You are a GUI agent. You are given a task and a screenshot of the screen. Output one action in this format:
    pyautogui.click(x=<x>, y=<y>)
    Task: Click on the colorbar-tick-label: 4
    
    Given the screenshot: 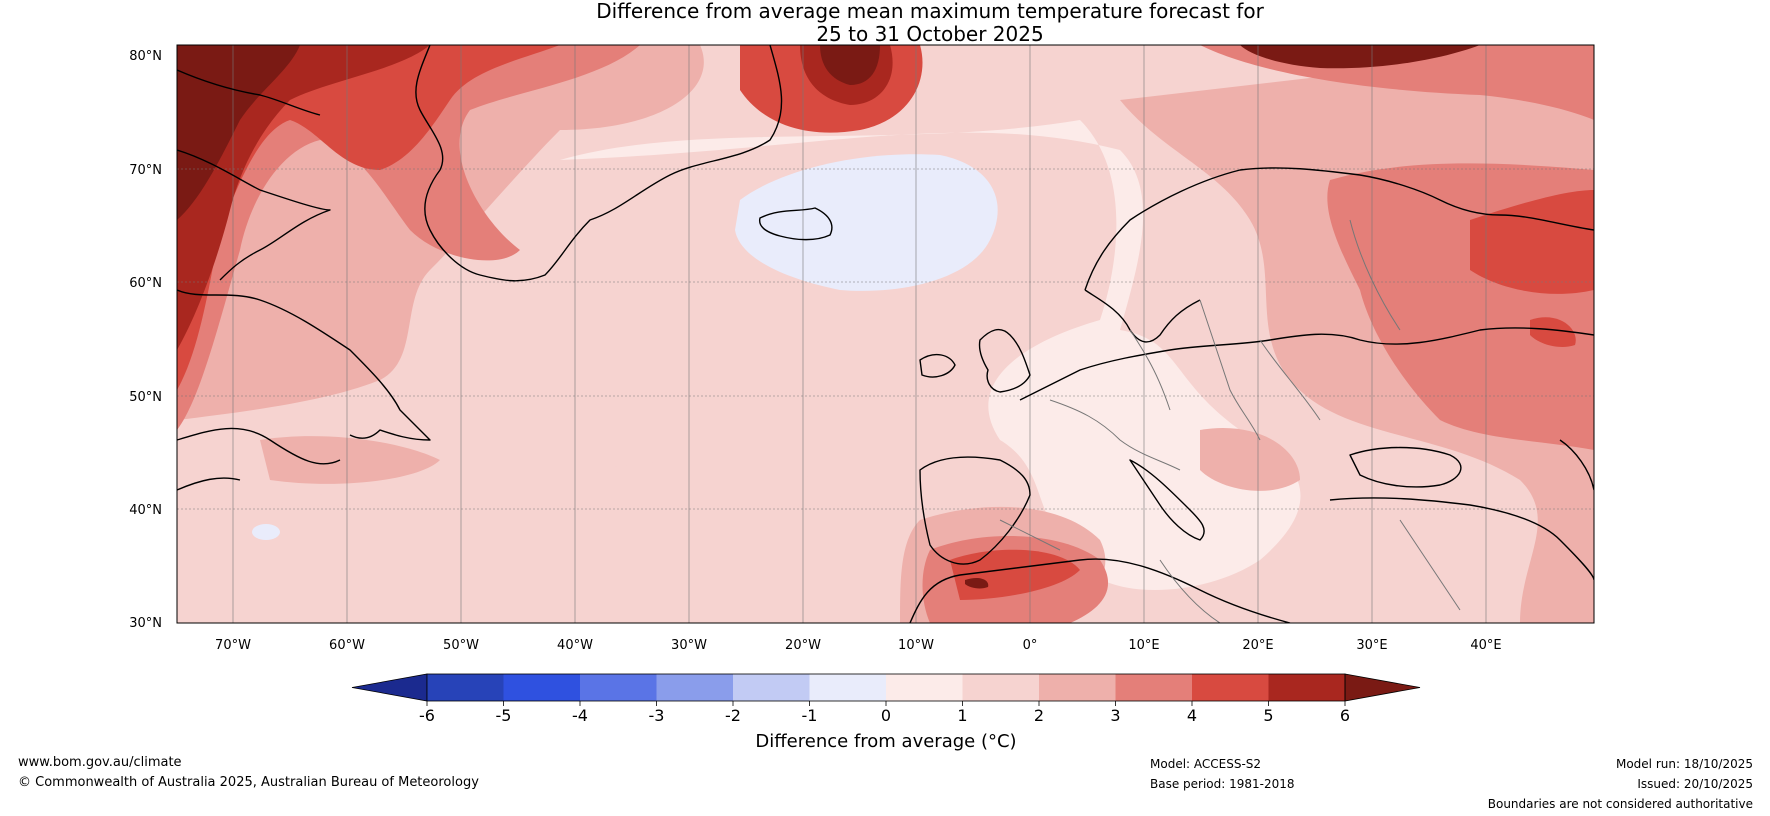 What is the action you would take?
    pyautogui.click(x=1192, y=715)
    